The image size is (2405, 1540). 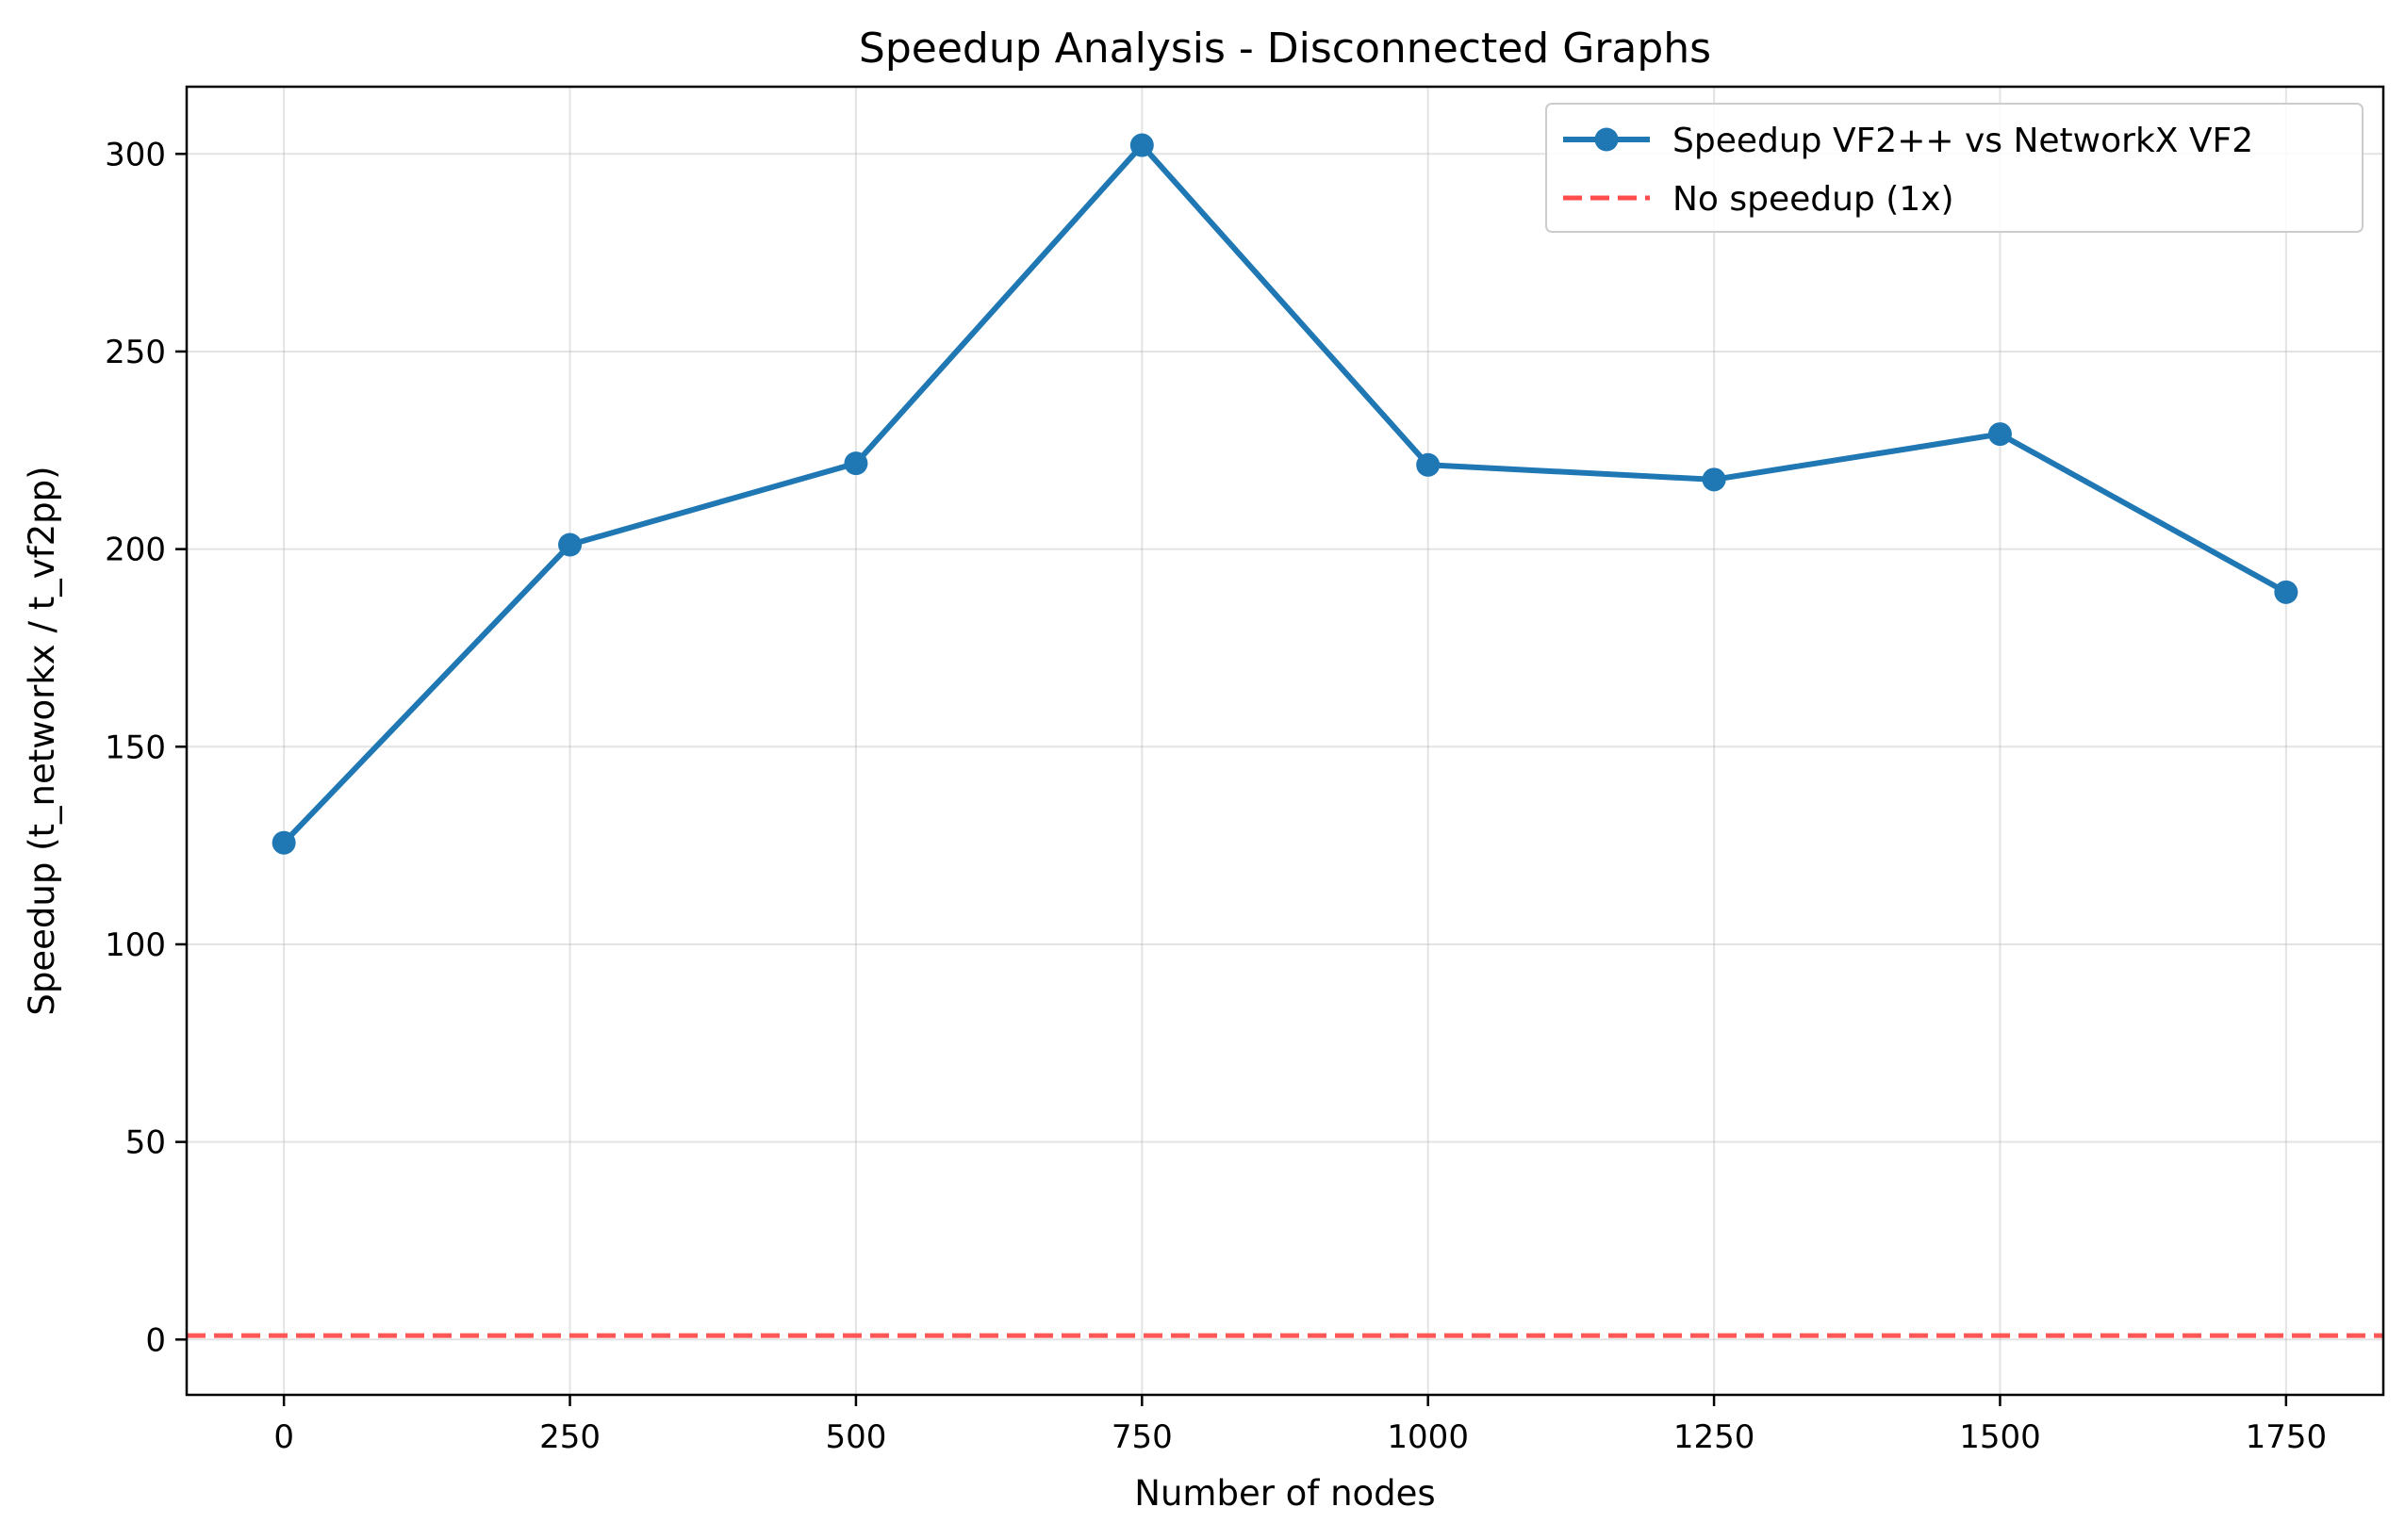 I want to click on x-tick-label: 250, so click(x=570, y=1437).